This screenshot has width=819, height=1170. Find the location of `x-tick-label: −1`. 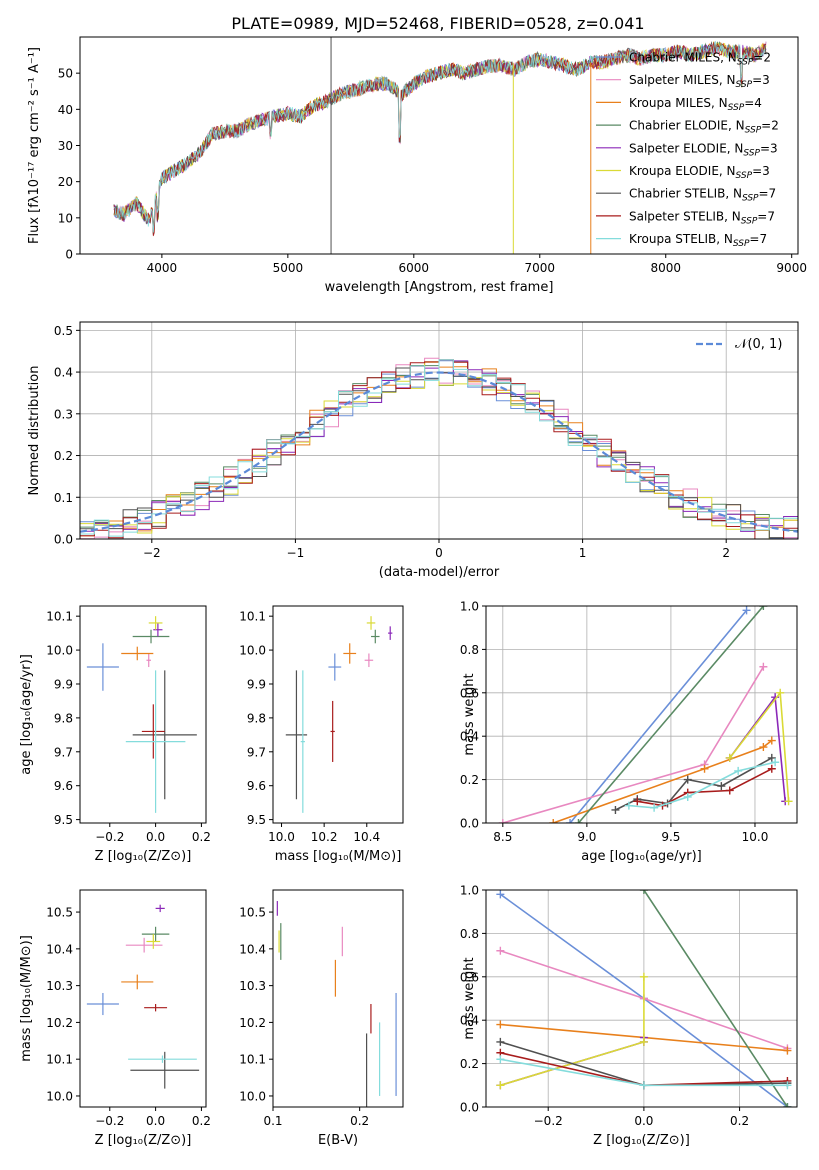

x-tick-label: −1 is located at coordinates (296, 553).